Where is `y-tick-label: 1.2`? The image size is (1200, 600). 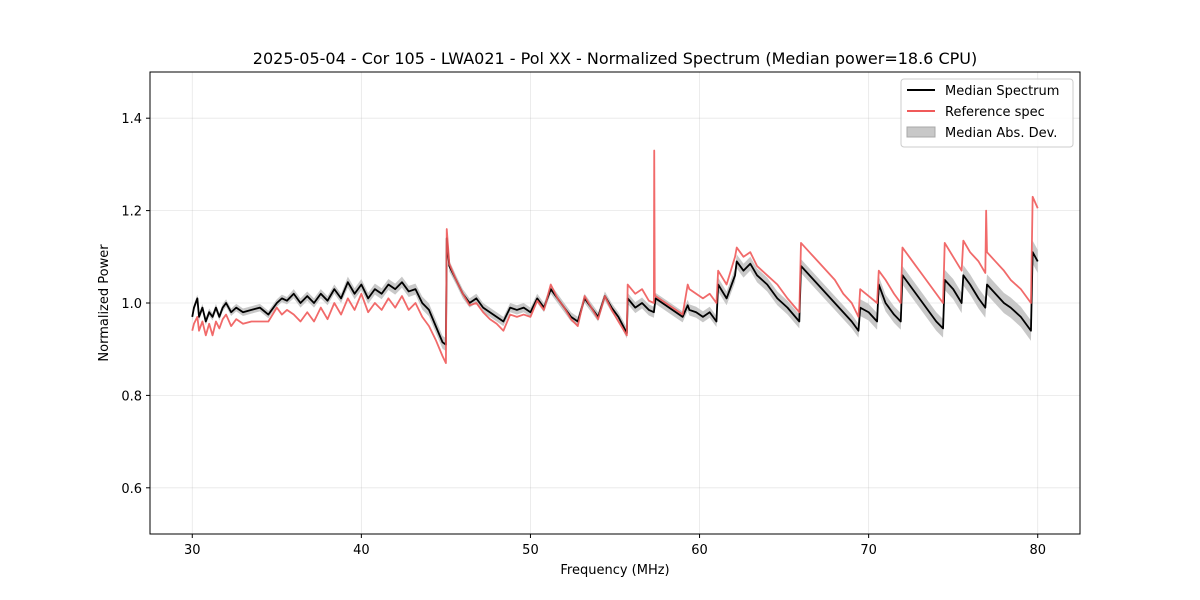
y-tick-label: 1.2 is located at coordinates (131, 212).